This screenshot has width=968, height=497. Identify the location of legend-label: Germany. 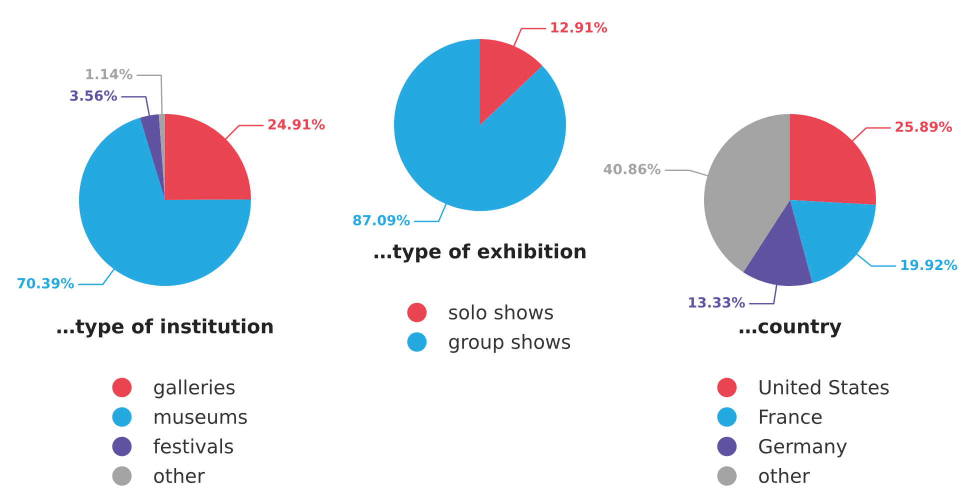
(803, 448).